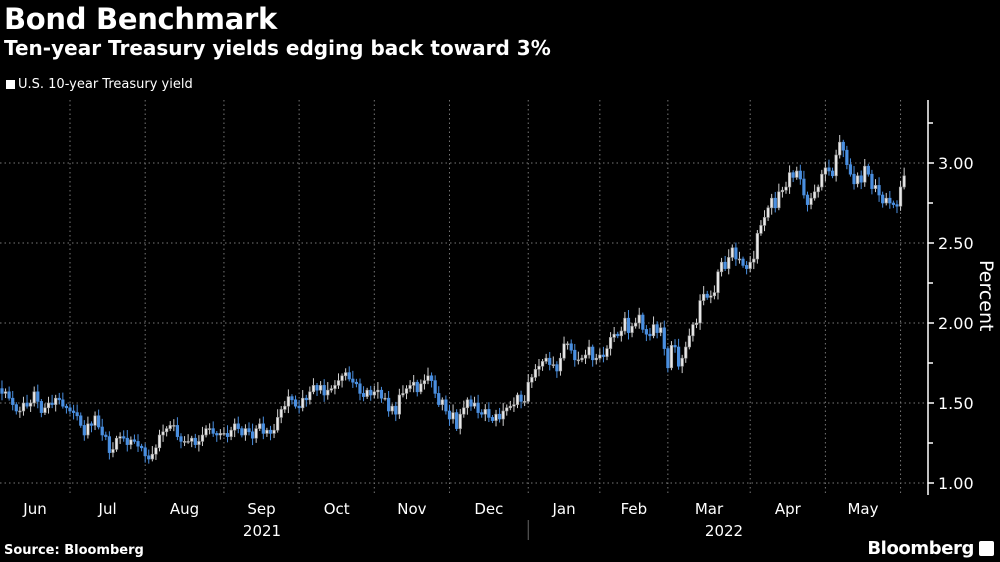 The width and height of the screenshot is (1000, 562). I want to click on bloomberg-logo-icon, so click(986, 548).